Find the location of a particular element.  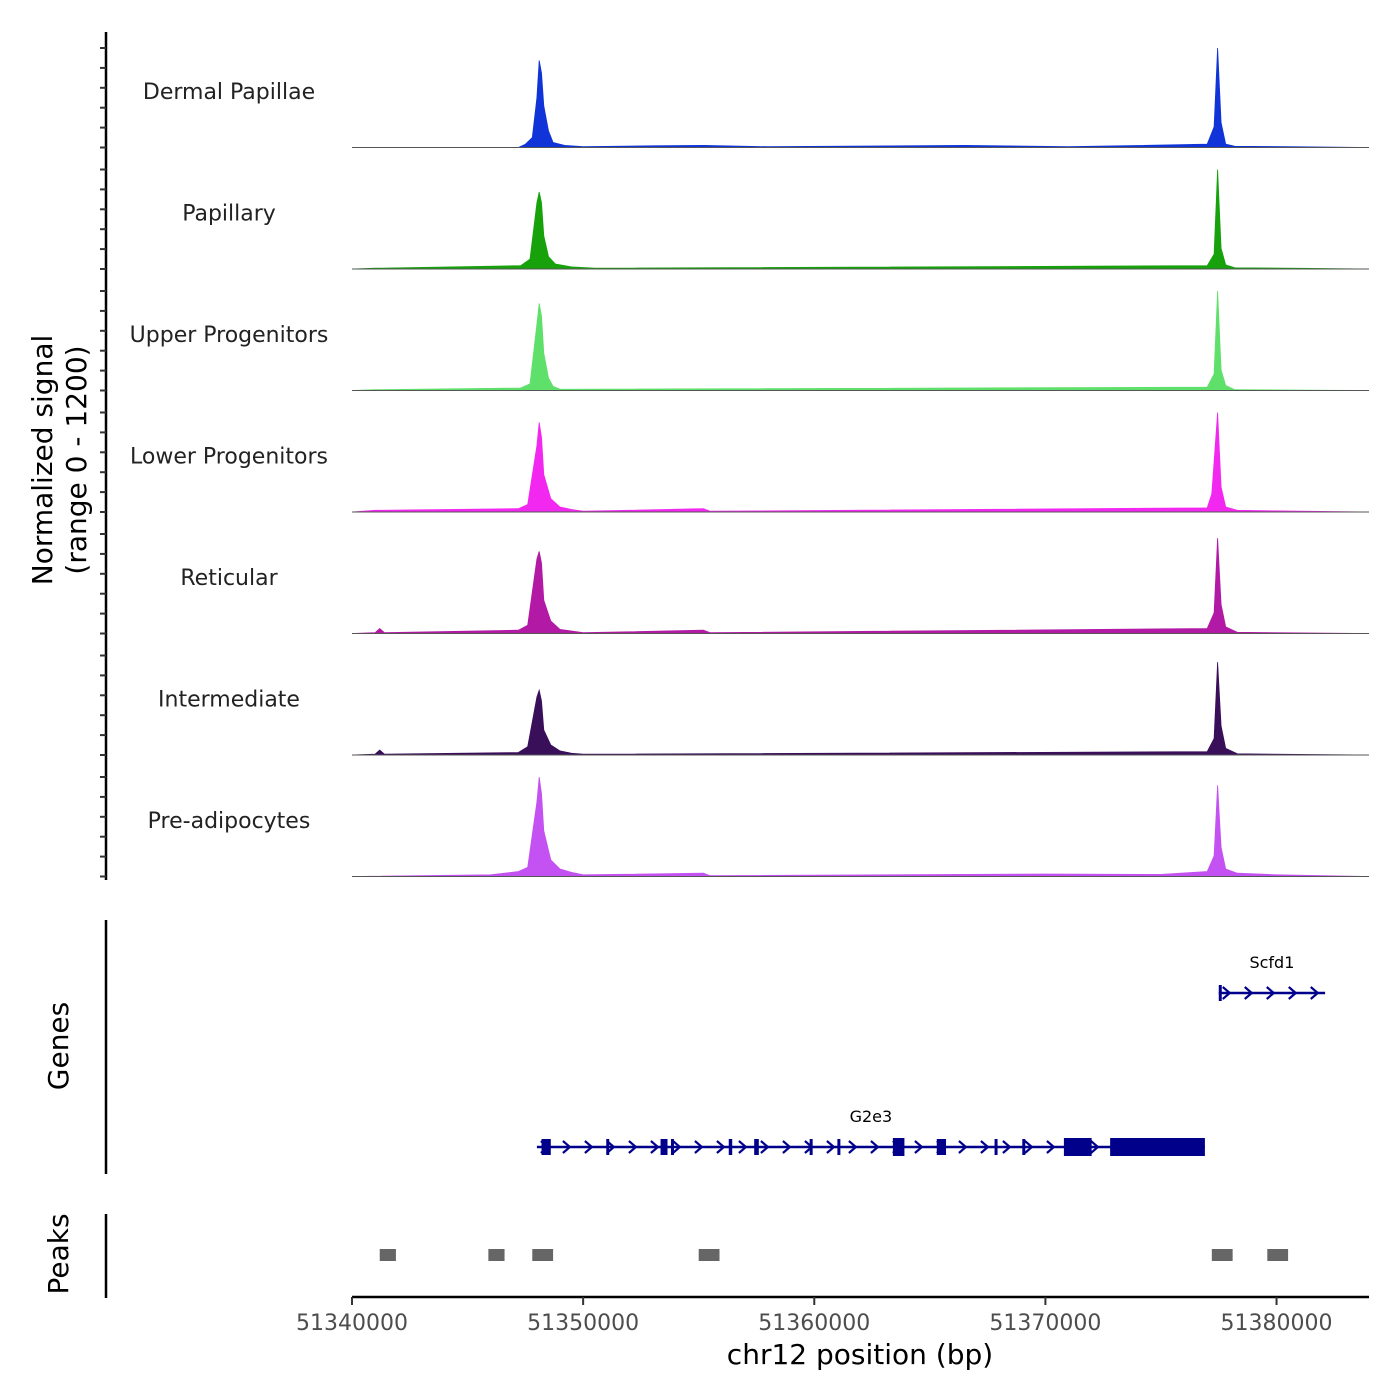

peaks-track-label: Peaks is located at coordinates (58, 1253).